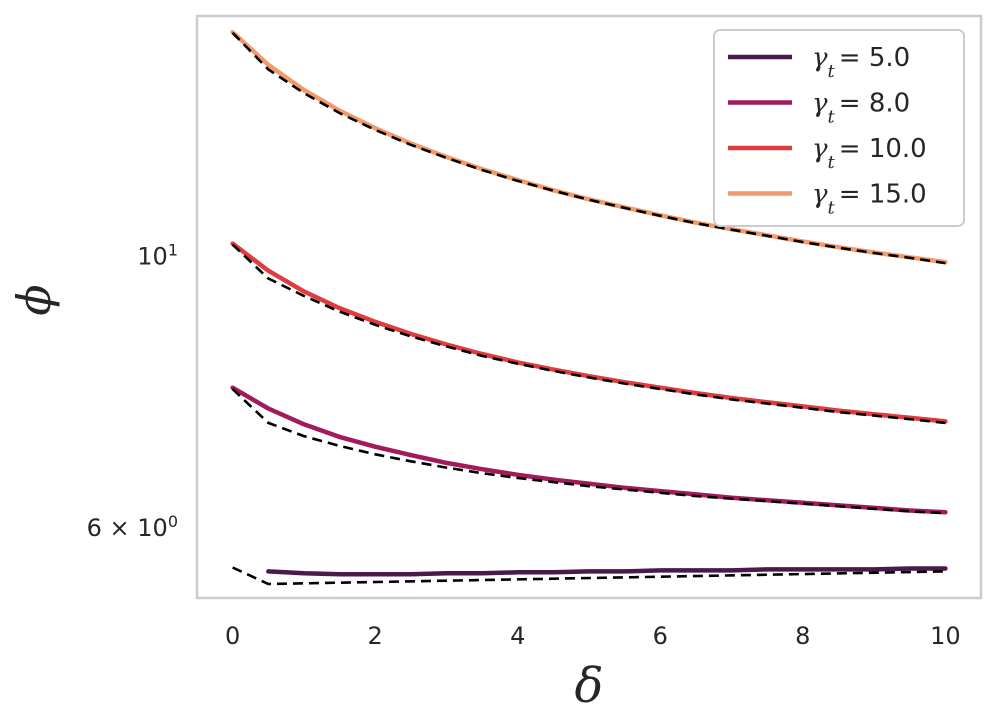 This screenshot has height=718, width=997. I want to click on legend: γt = 5.0 γt = 8.0 γt = 10.0 γt = 15.0, so click(839, 128).